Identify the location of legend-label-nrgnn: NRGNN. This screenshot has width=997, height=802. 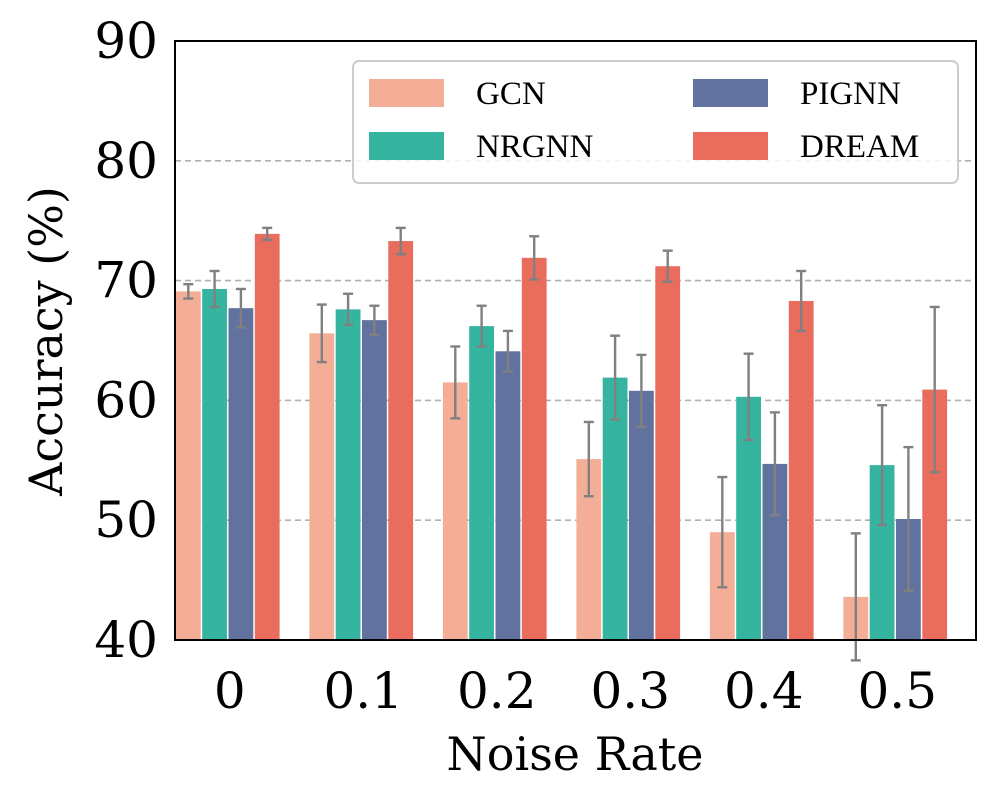
(535, 147).